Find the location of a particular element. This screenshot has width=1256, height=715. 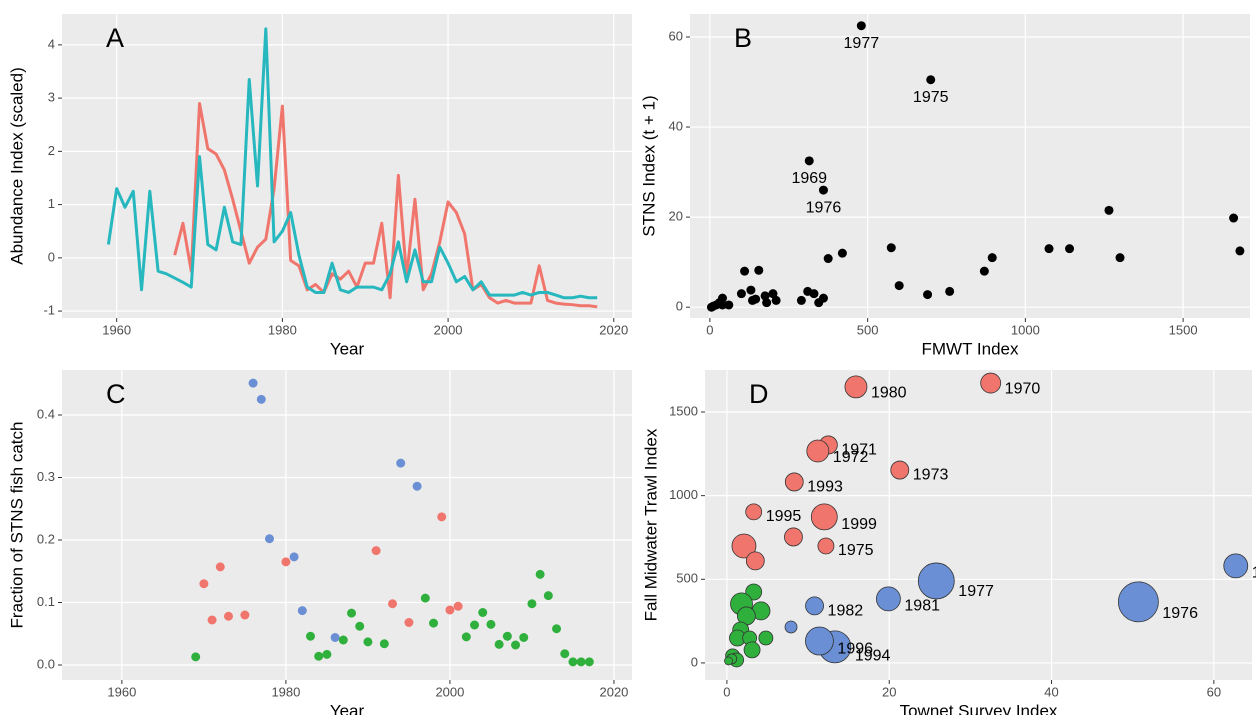

y-tick-label: 500 is located at coordinates (687, 578).